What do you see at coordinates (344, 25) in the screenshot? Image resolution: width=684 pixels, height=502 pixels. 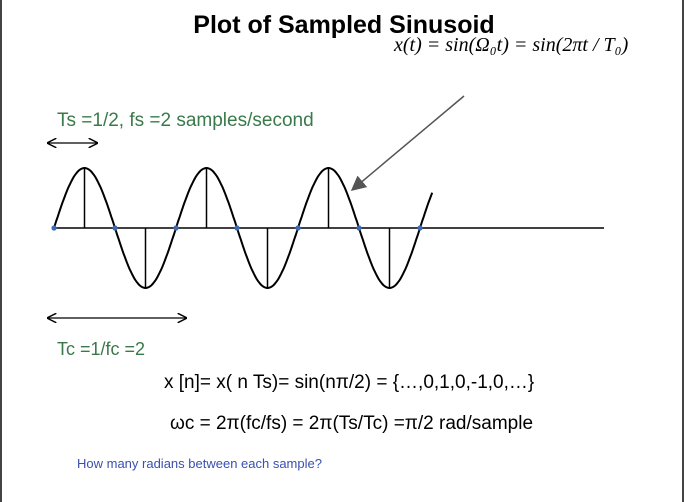 I see `slide-title: Plot of Sampled Sinusoid` at bounding box center [344, 25].